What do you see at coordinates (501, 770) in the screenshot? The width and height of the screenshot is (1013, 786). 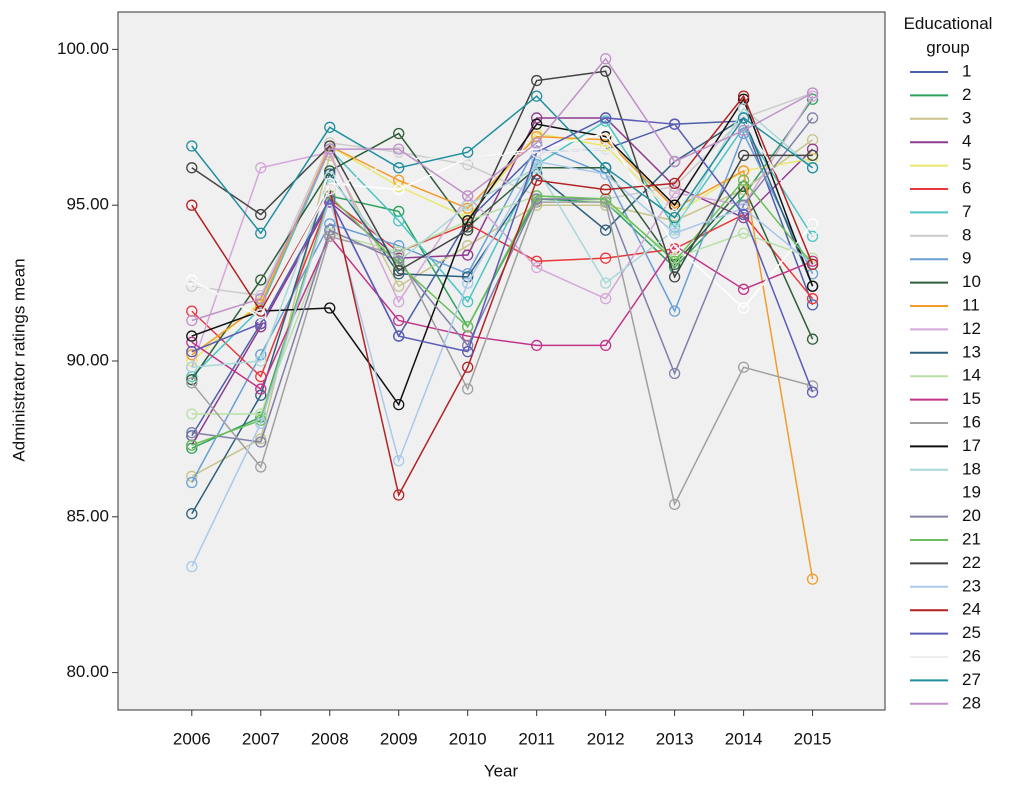 I see `x-axis-label: Year` at bounding box center [501, 770].